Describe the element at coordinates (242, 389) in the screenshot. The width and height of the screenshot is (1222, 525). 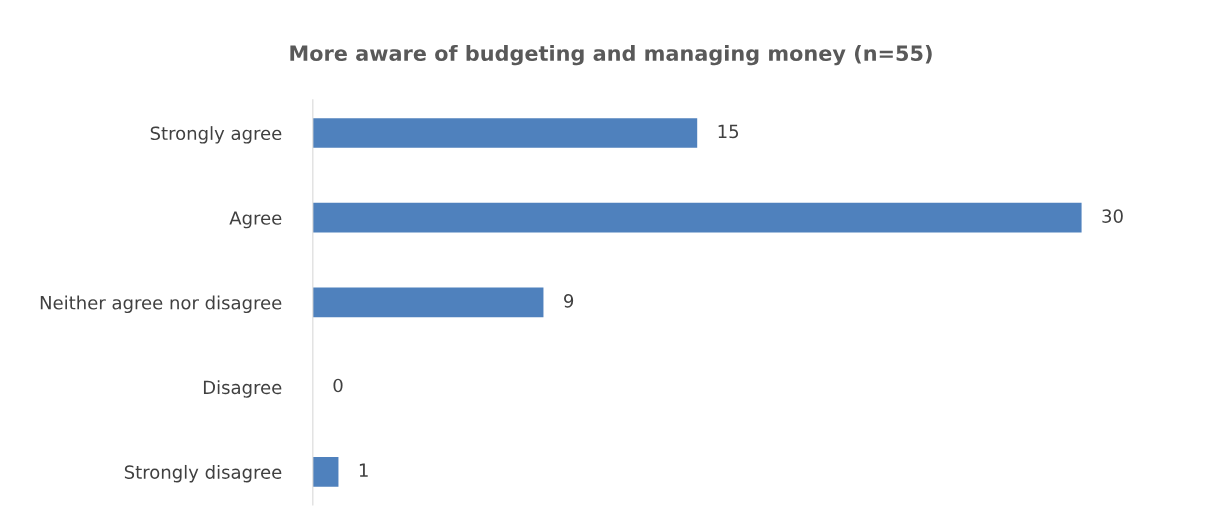
I see `y-tick-label: Disagree` at that location.